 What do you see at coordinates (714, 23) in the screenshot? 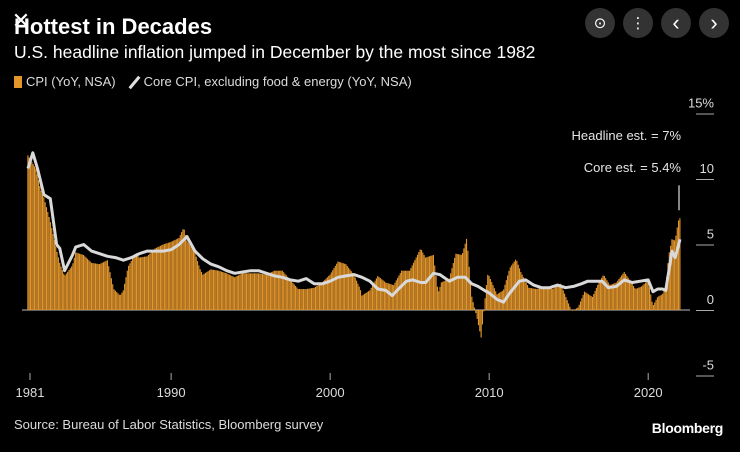
I see `next-icon: ›` at bounding box center [714, 23].